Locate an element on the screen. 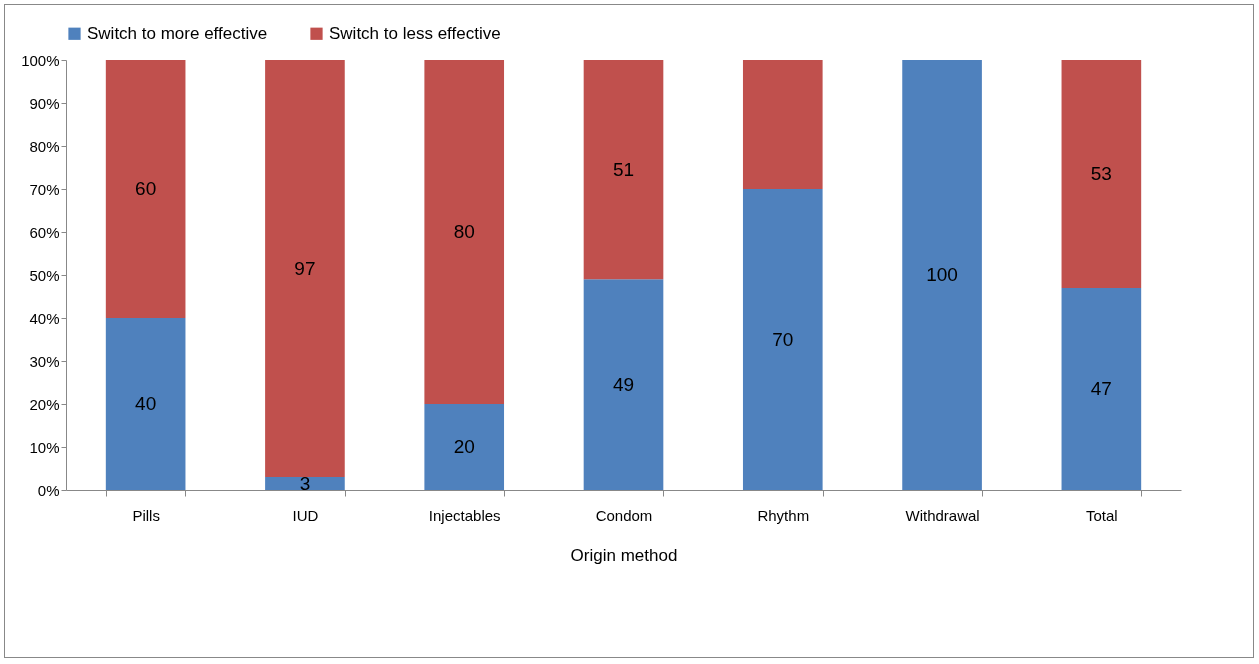 Image resolution: width=1259 pixels, height=664 pixels. y-tick-label: 50% is located at coordinates (44, 275).